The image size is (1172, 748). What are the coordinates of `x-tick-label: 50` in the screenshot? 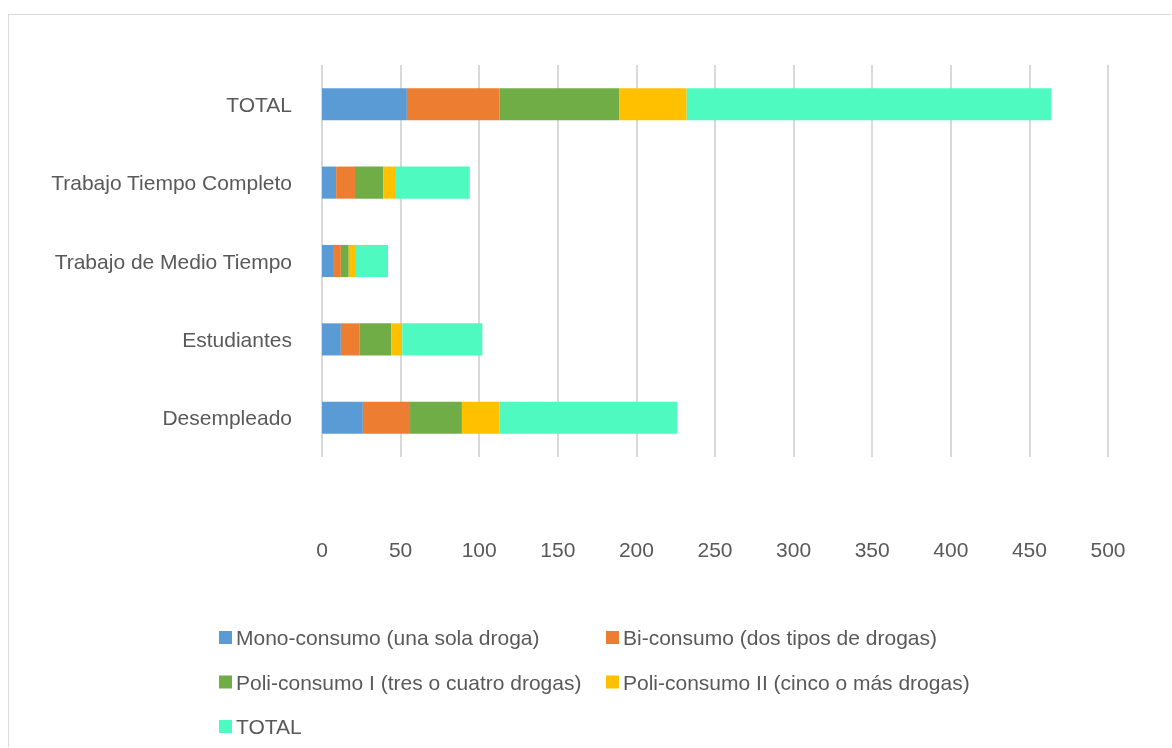 It's located at (400, 549).